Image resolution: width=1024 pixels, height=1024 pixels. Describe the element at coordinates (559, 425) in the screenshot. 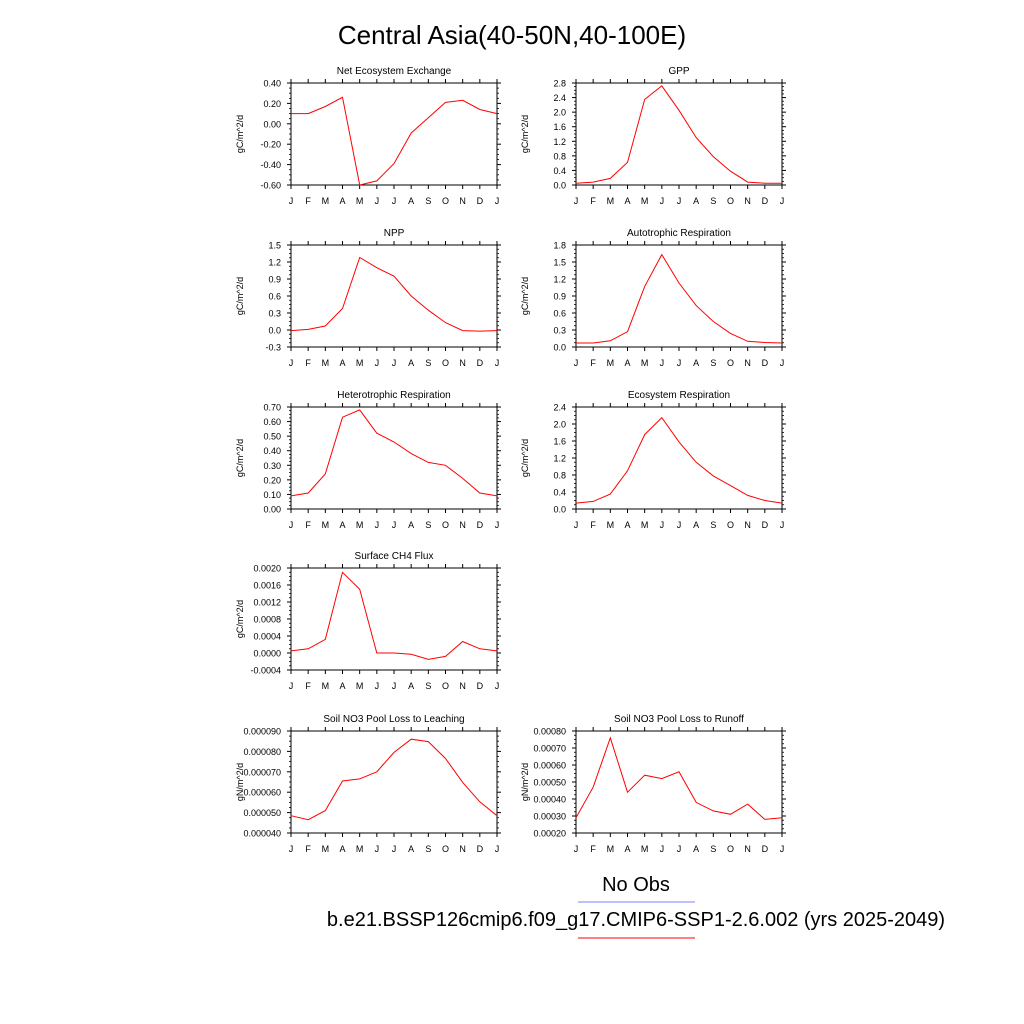

I see `y-tick-label: 2.0` at that location.